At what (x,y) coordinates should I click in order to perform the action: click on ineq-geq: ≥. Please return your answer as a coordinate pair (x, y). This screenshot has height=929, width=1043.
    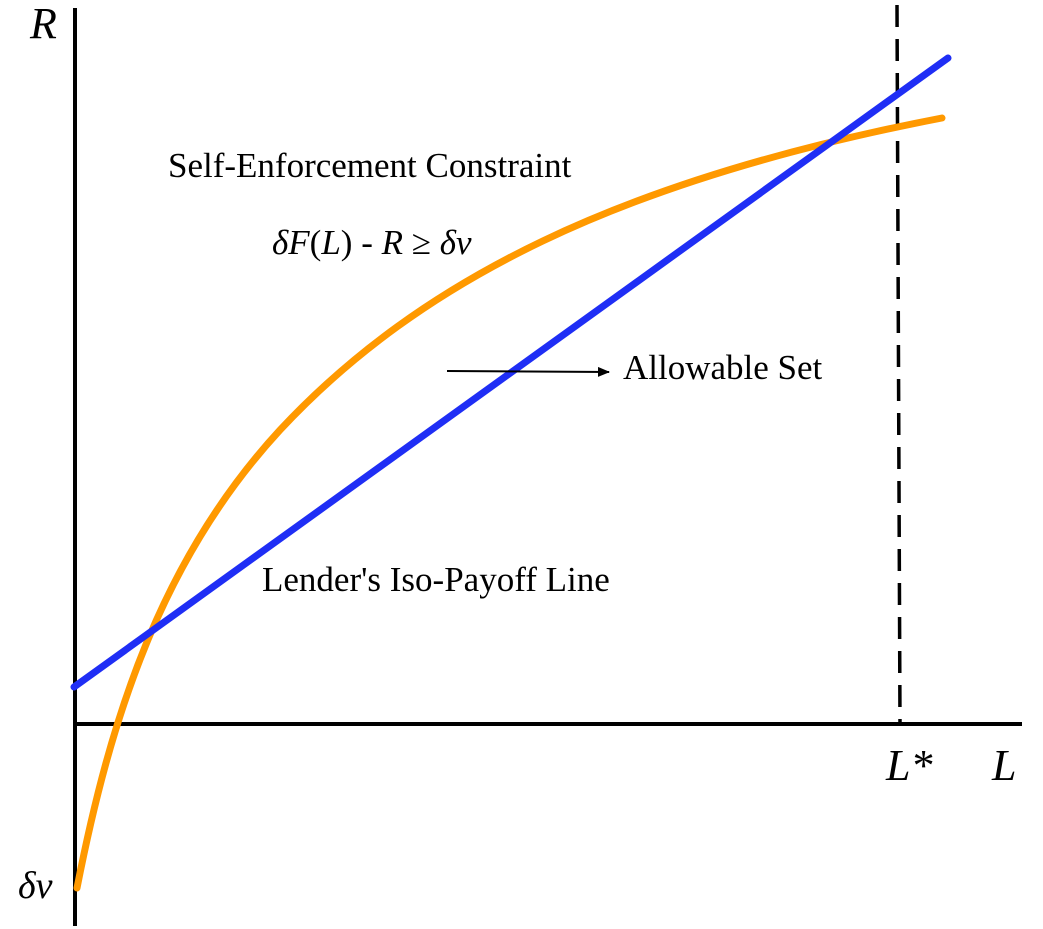
    Looking at the image, I should click on (421, 242).